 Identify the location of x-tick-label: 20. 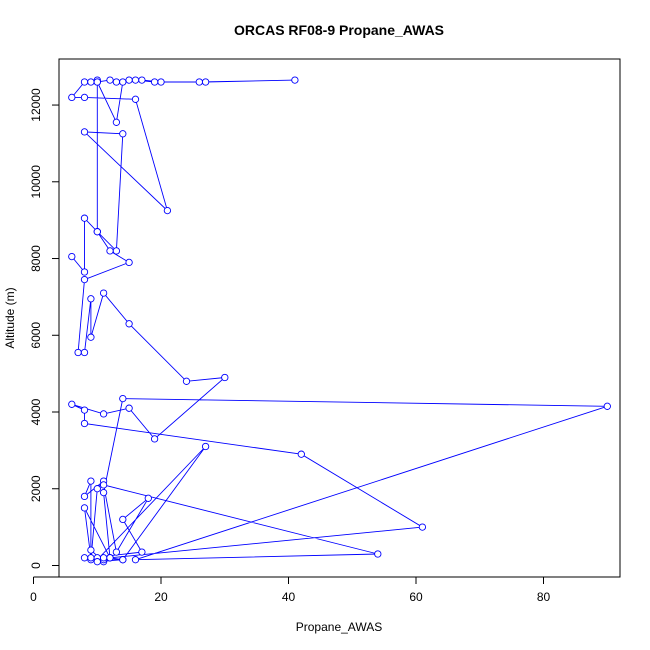
(161, 597).